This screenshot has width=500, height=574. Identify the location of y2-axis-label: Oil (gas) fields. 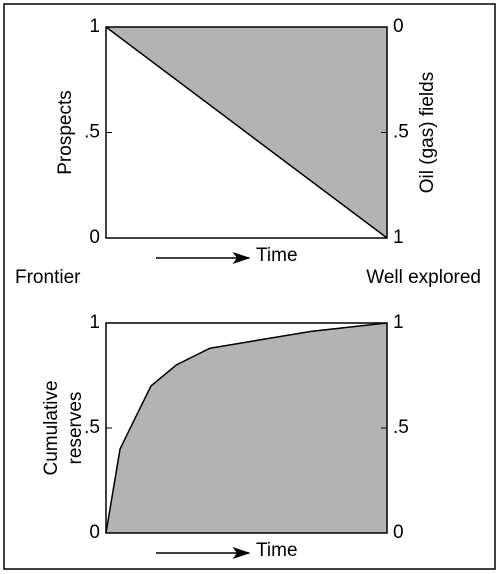
(427, 132).